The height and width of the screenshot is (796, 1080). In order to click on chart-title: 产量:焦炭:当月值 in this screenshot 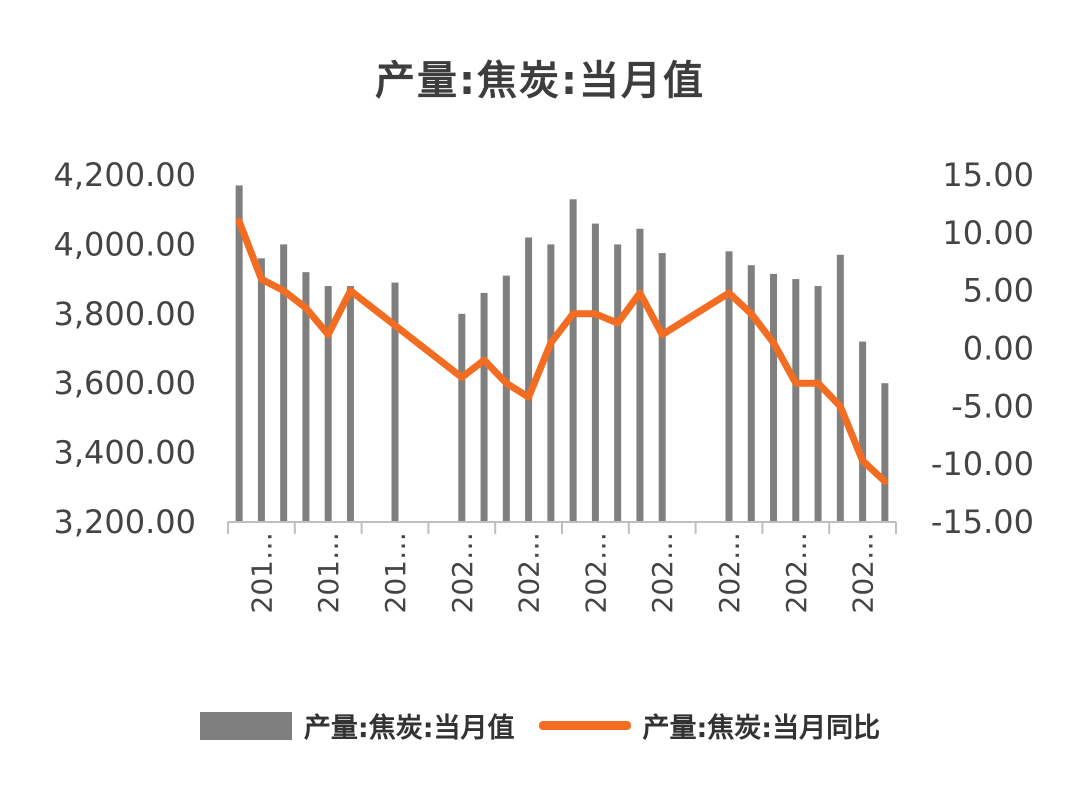, I will do `click(540, 81)`.